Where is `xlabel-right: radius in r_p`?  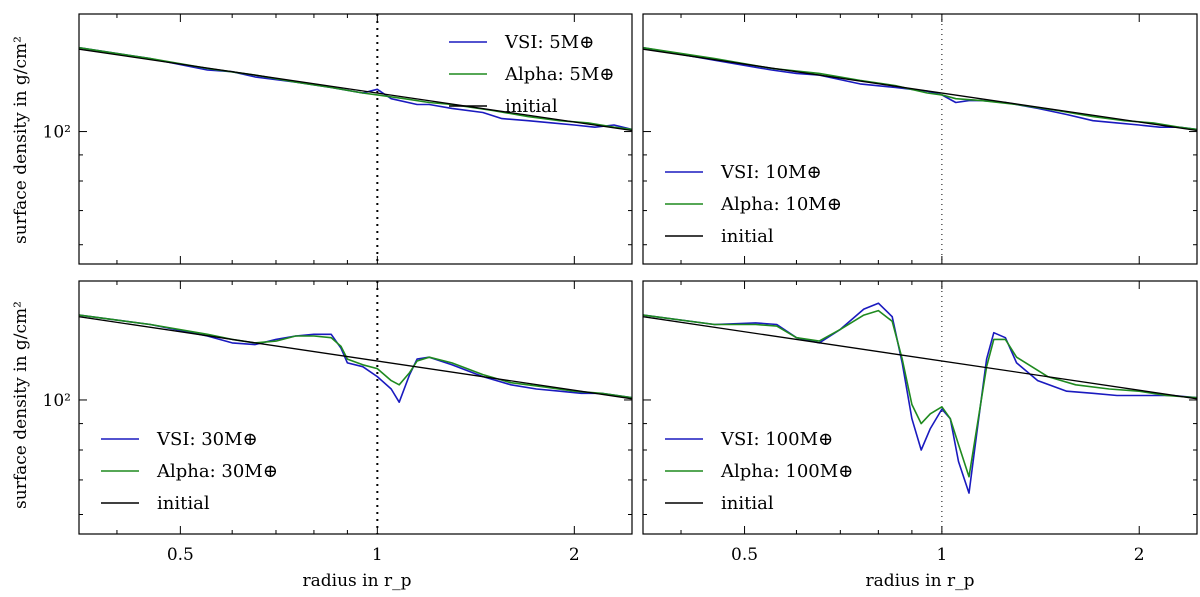 xlabel-right: radius in r_p is located at coordinates (920, 581).